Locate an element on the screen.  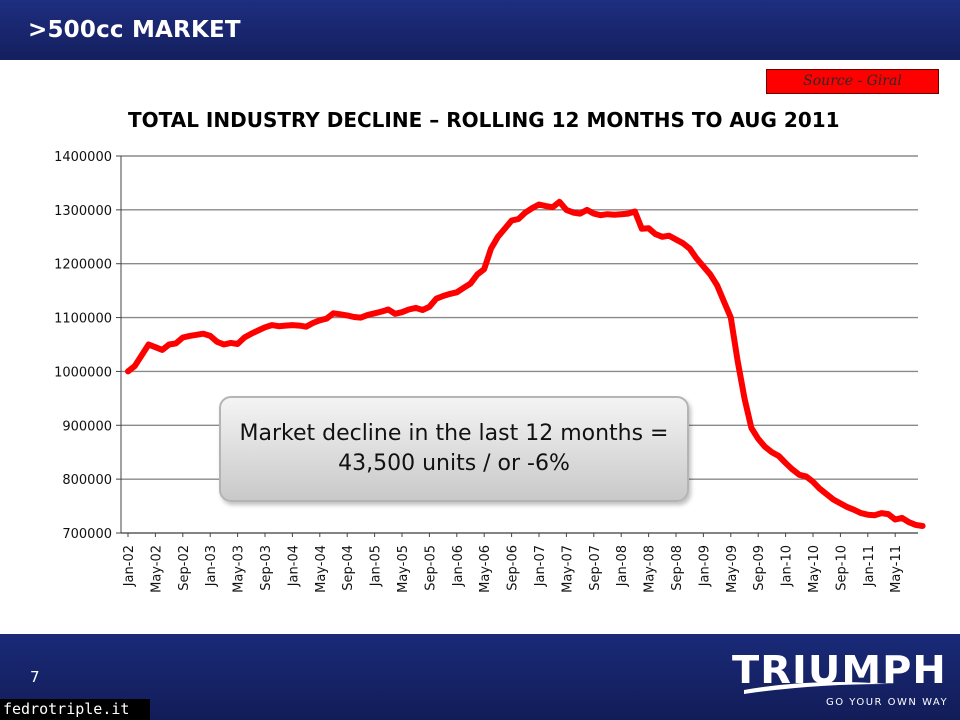
x-tick-label: May-02 is located at coordinates (156, 569).